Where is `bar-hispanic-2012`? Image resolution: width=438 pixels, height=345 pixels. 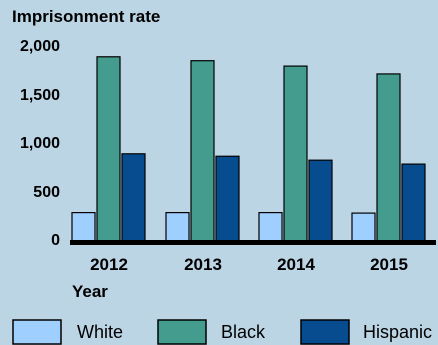
bar-hispanic-2012 is located at coordinates (133, 198).